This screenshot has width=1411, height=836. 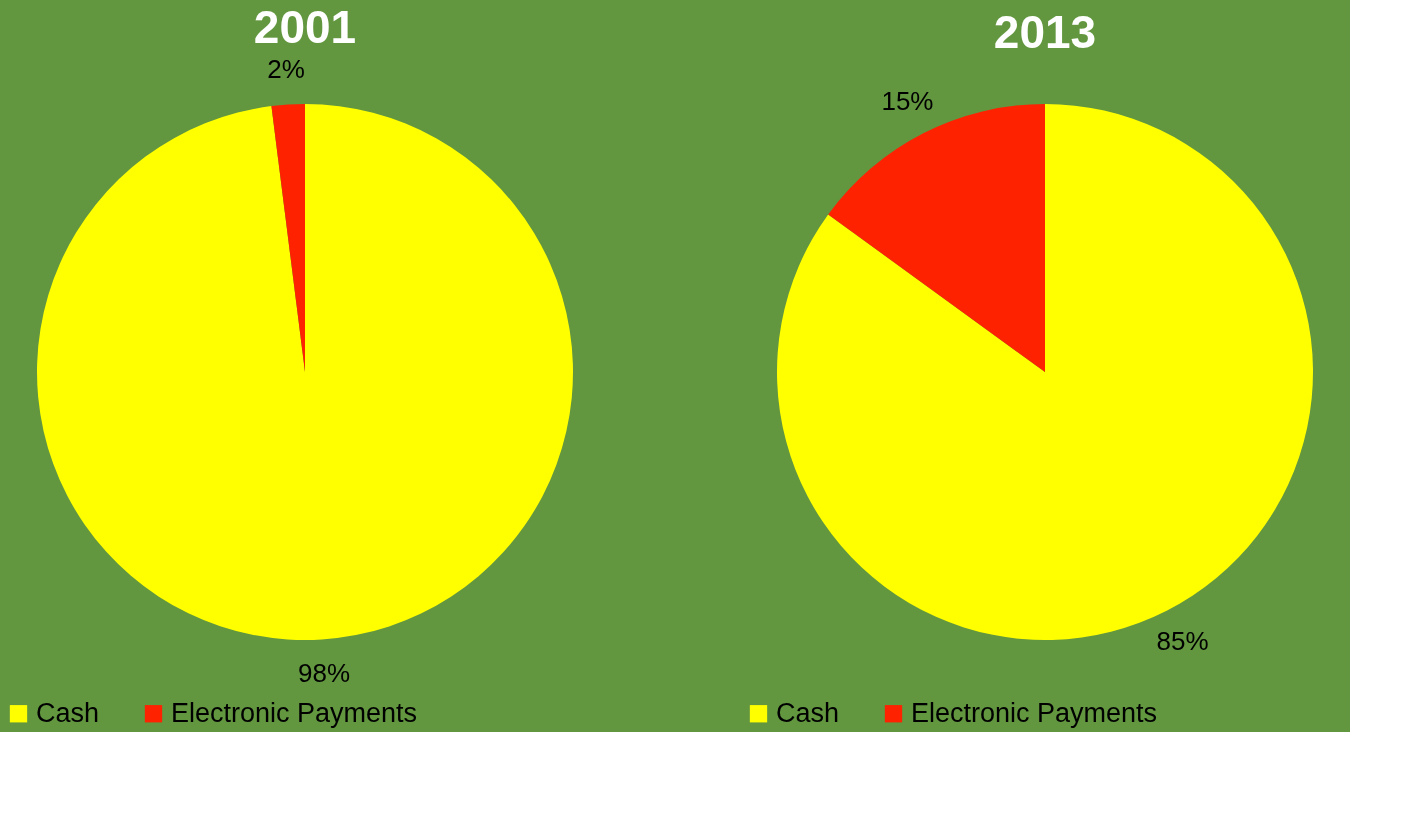 What do you see at coordinates (324, 673) in the screenshot?
I see `data-label: 98%` at bounding box center [324, 673].